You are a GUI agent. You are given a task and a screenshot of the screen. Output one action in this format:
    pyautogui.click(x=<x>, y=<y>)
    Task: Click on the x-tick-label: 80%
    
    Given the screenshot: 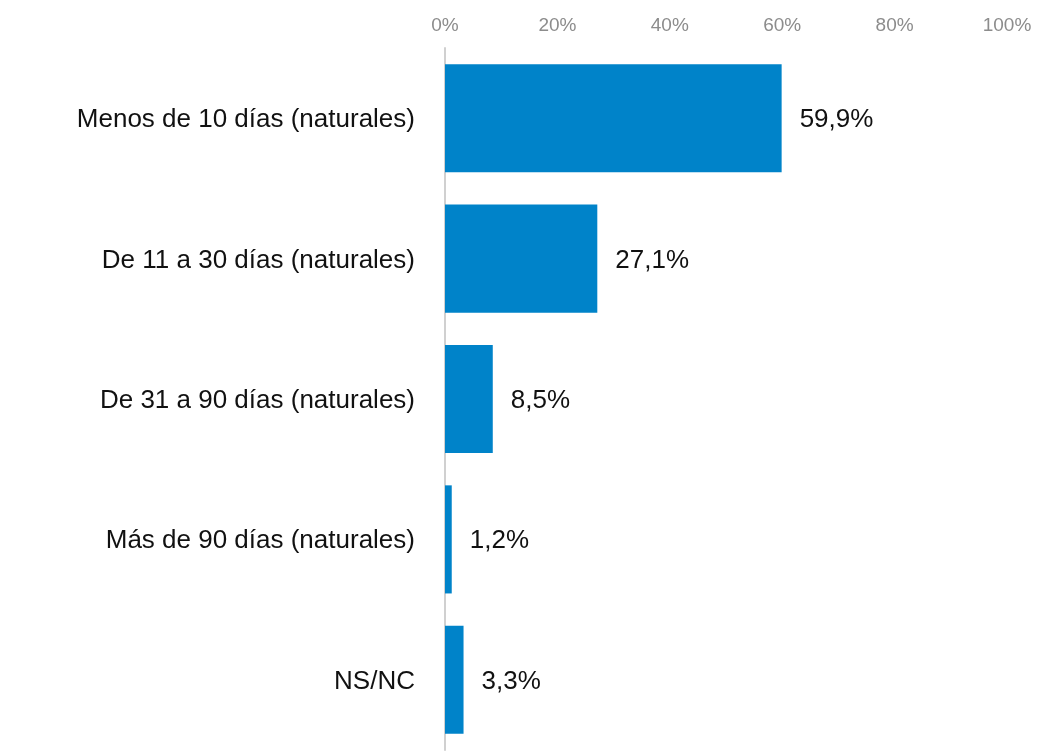 What is the action you would take?
    pyautogui.click(x=894, y=24)
    